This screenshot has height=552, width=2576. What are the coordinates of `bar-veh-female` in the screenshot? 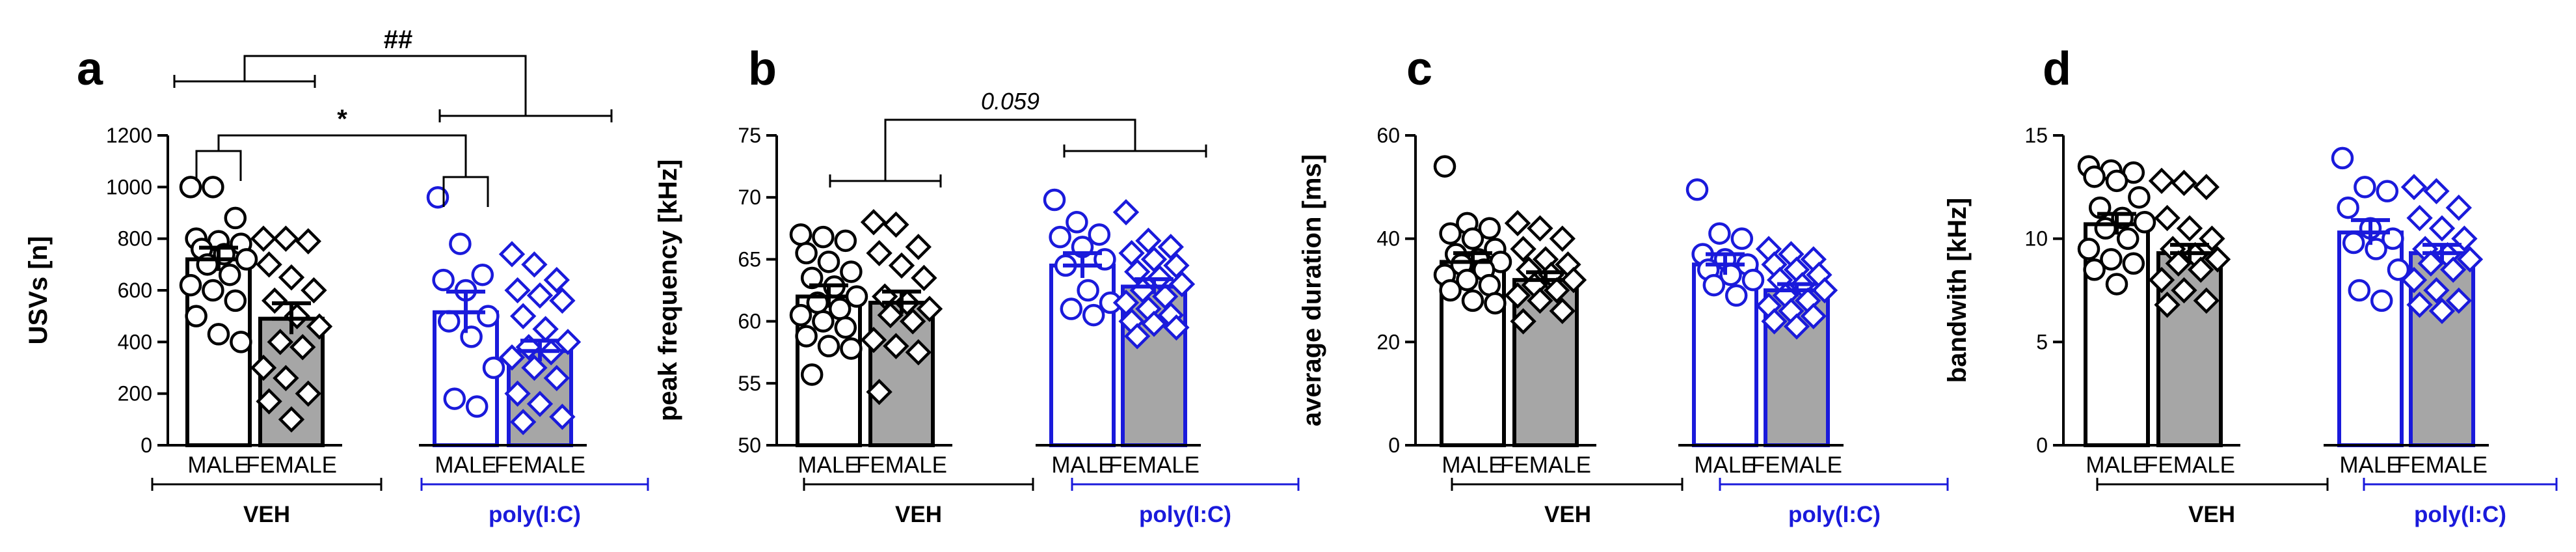 It's located at (902, 374).